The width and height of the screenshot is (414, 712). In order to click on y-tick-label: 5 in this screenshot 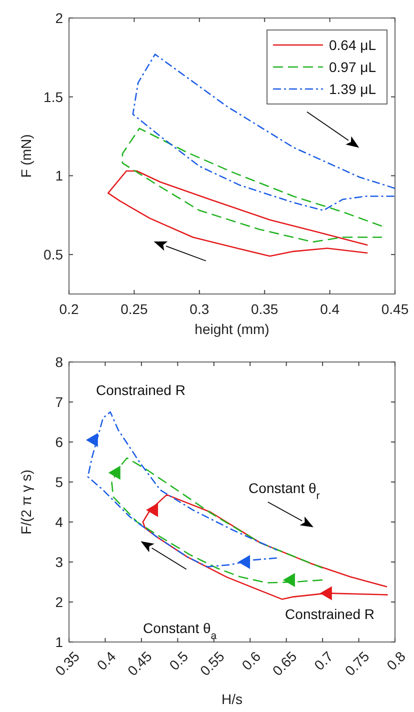, I will do `click(59, 482)`.